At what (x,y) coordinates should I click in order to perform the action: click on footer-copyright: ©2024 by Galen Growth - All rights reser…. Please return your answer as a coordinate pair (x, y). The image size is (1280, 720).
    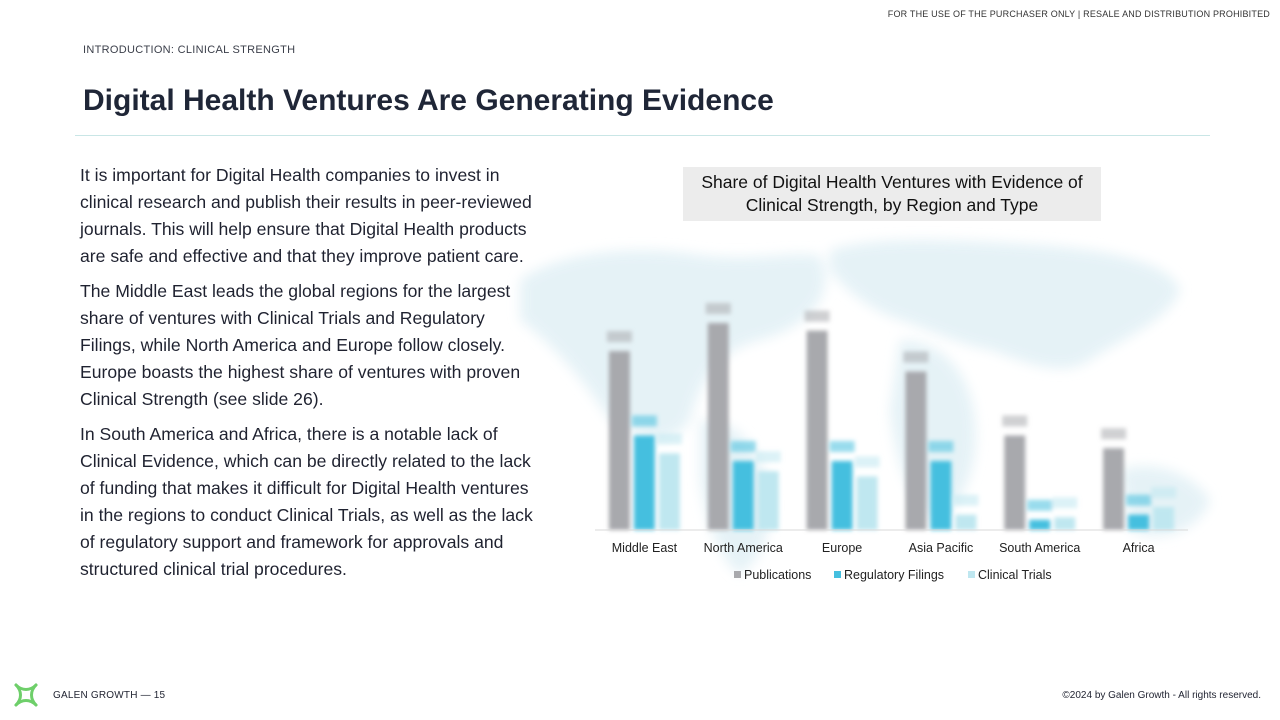
    Looking at the image, I should click on (1161, 695).